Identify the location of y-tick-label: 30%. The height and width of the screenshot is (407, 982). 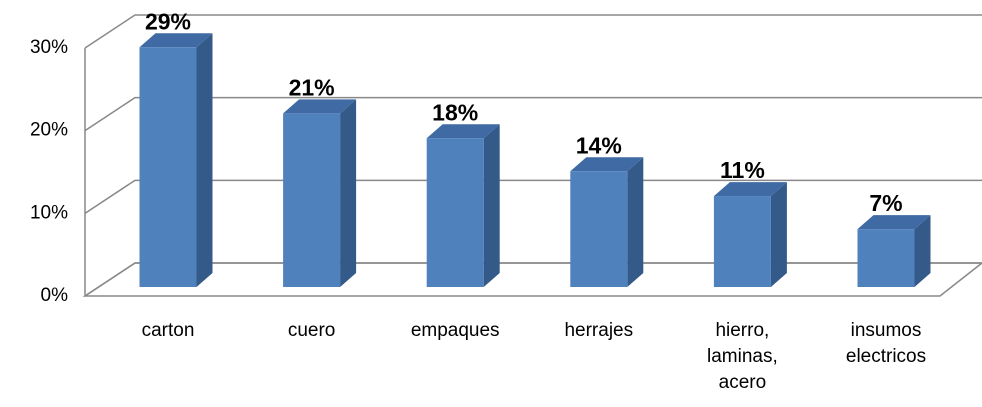
(49, 47).